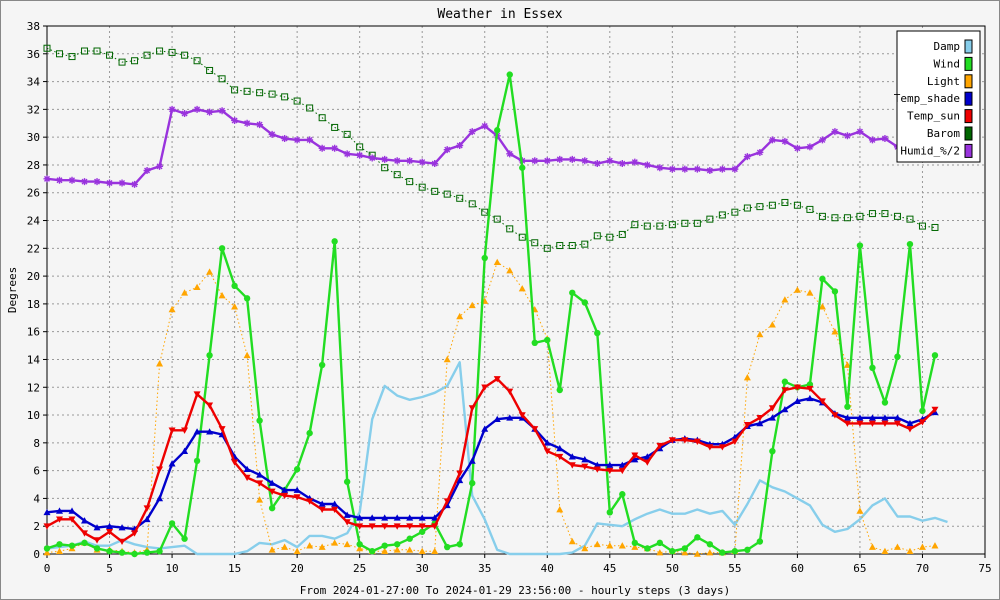  What do you see at coordinates (12, 290) in the screenshot?
I see `y-axis-label: Degrees` at bounding box center [12, 290].